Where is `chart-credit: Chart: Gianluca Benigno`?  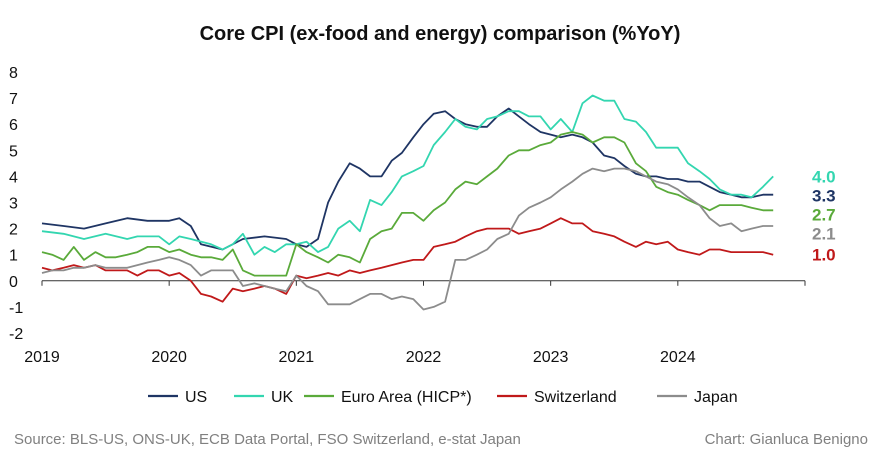 chart-credit: Chart: Gianluca Benigno is located at coordinates (786, 439).